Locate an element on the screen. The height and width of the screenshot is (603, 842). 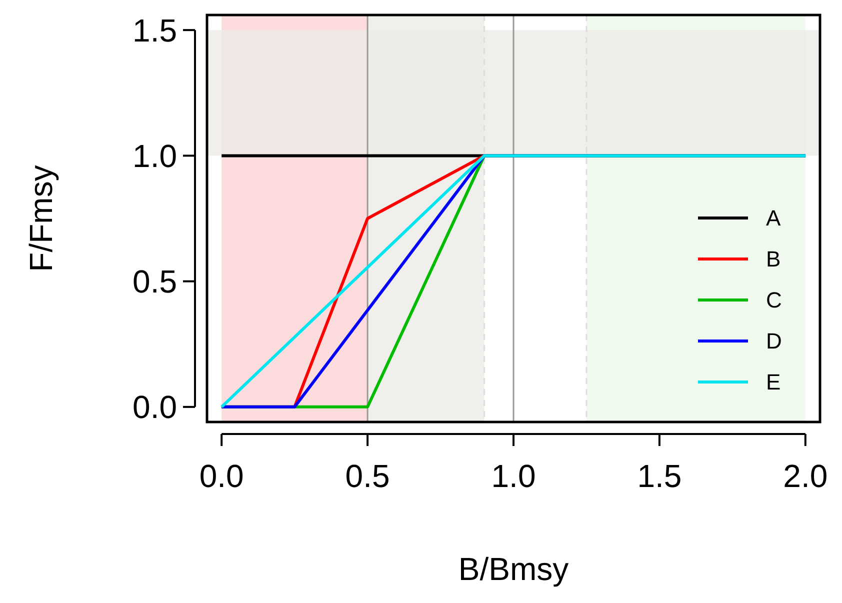
legend-label: E is located at coordinates (773, 382).